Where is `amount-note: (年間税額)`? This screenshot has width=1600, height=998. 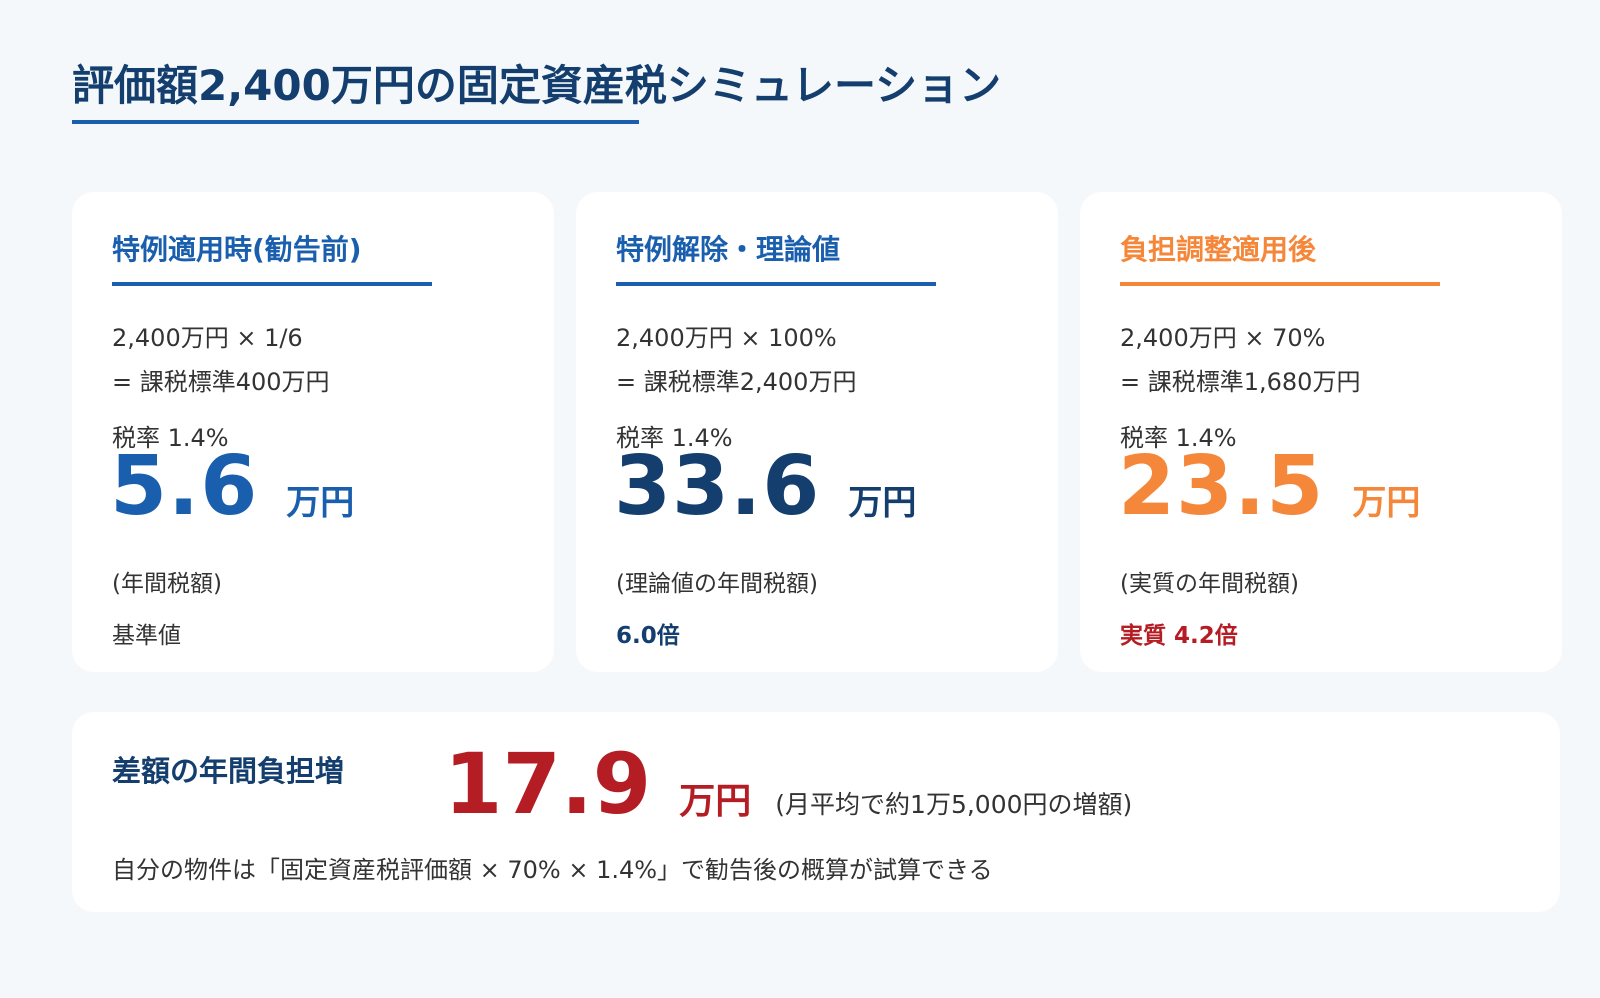 amount-note: (年間税額) is located at coordinates (167, 584).